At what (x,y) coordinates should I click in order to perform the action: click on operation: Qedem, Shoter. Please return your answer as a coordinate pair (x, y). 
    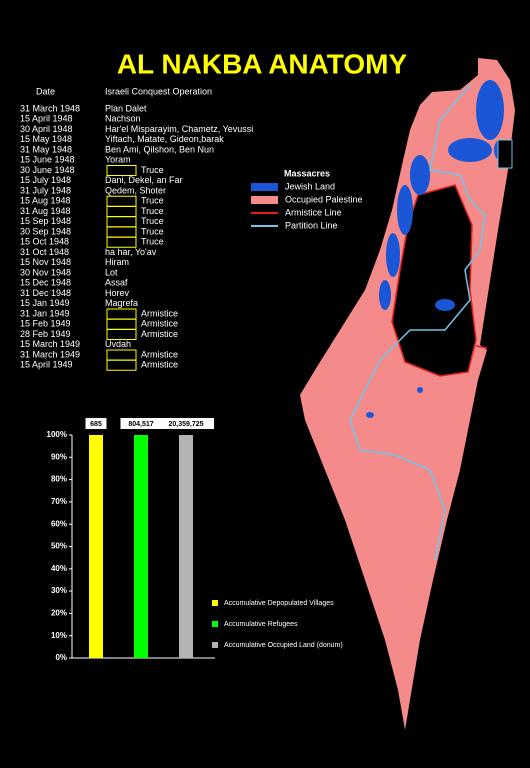
    Looking at the image, I should click on (135, 190).